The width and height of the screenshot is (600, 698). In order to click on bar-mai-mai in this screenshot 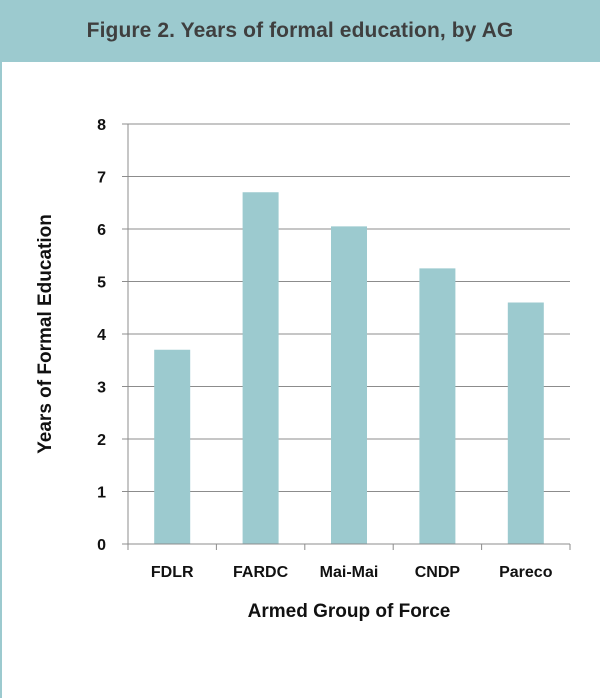, I will do `click(349, 385)`.